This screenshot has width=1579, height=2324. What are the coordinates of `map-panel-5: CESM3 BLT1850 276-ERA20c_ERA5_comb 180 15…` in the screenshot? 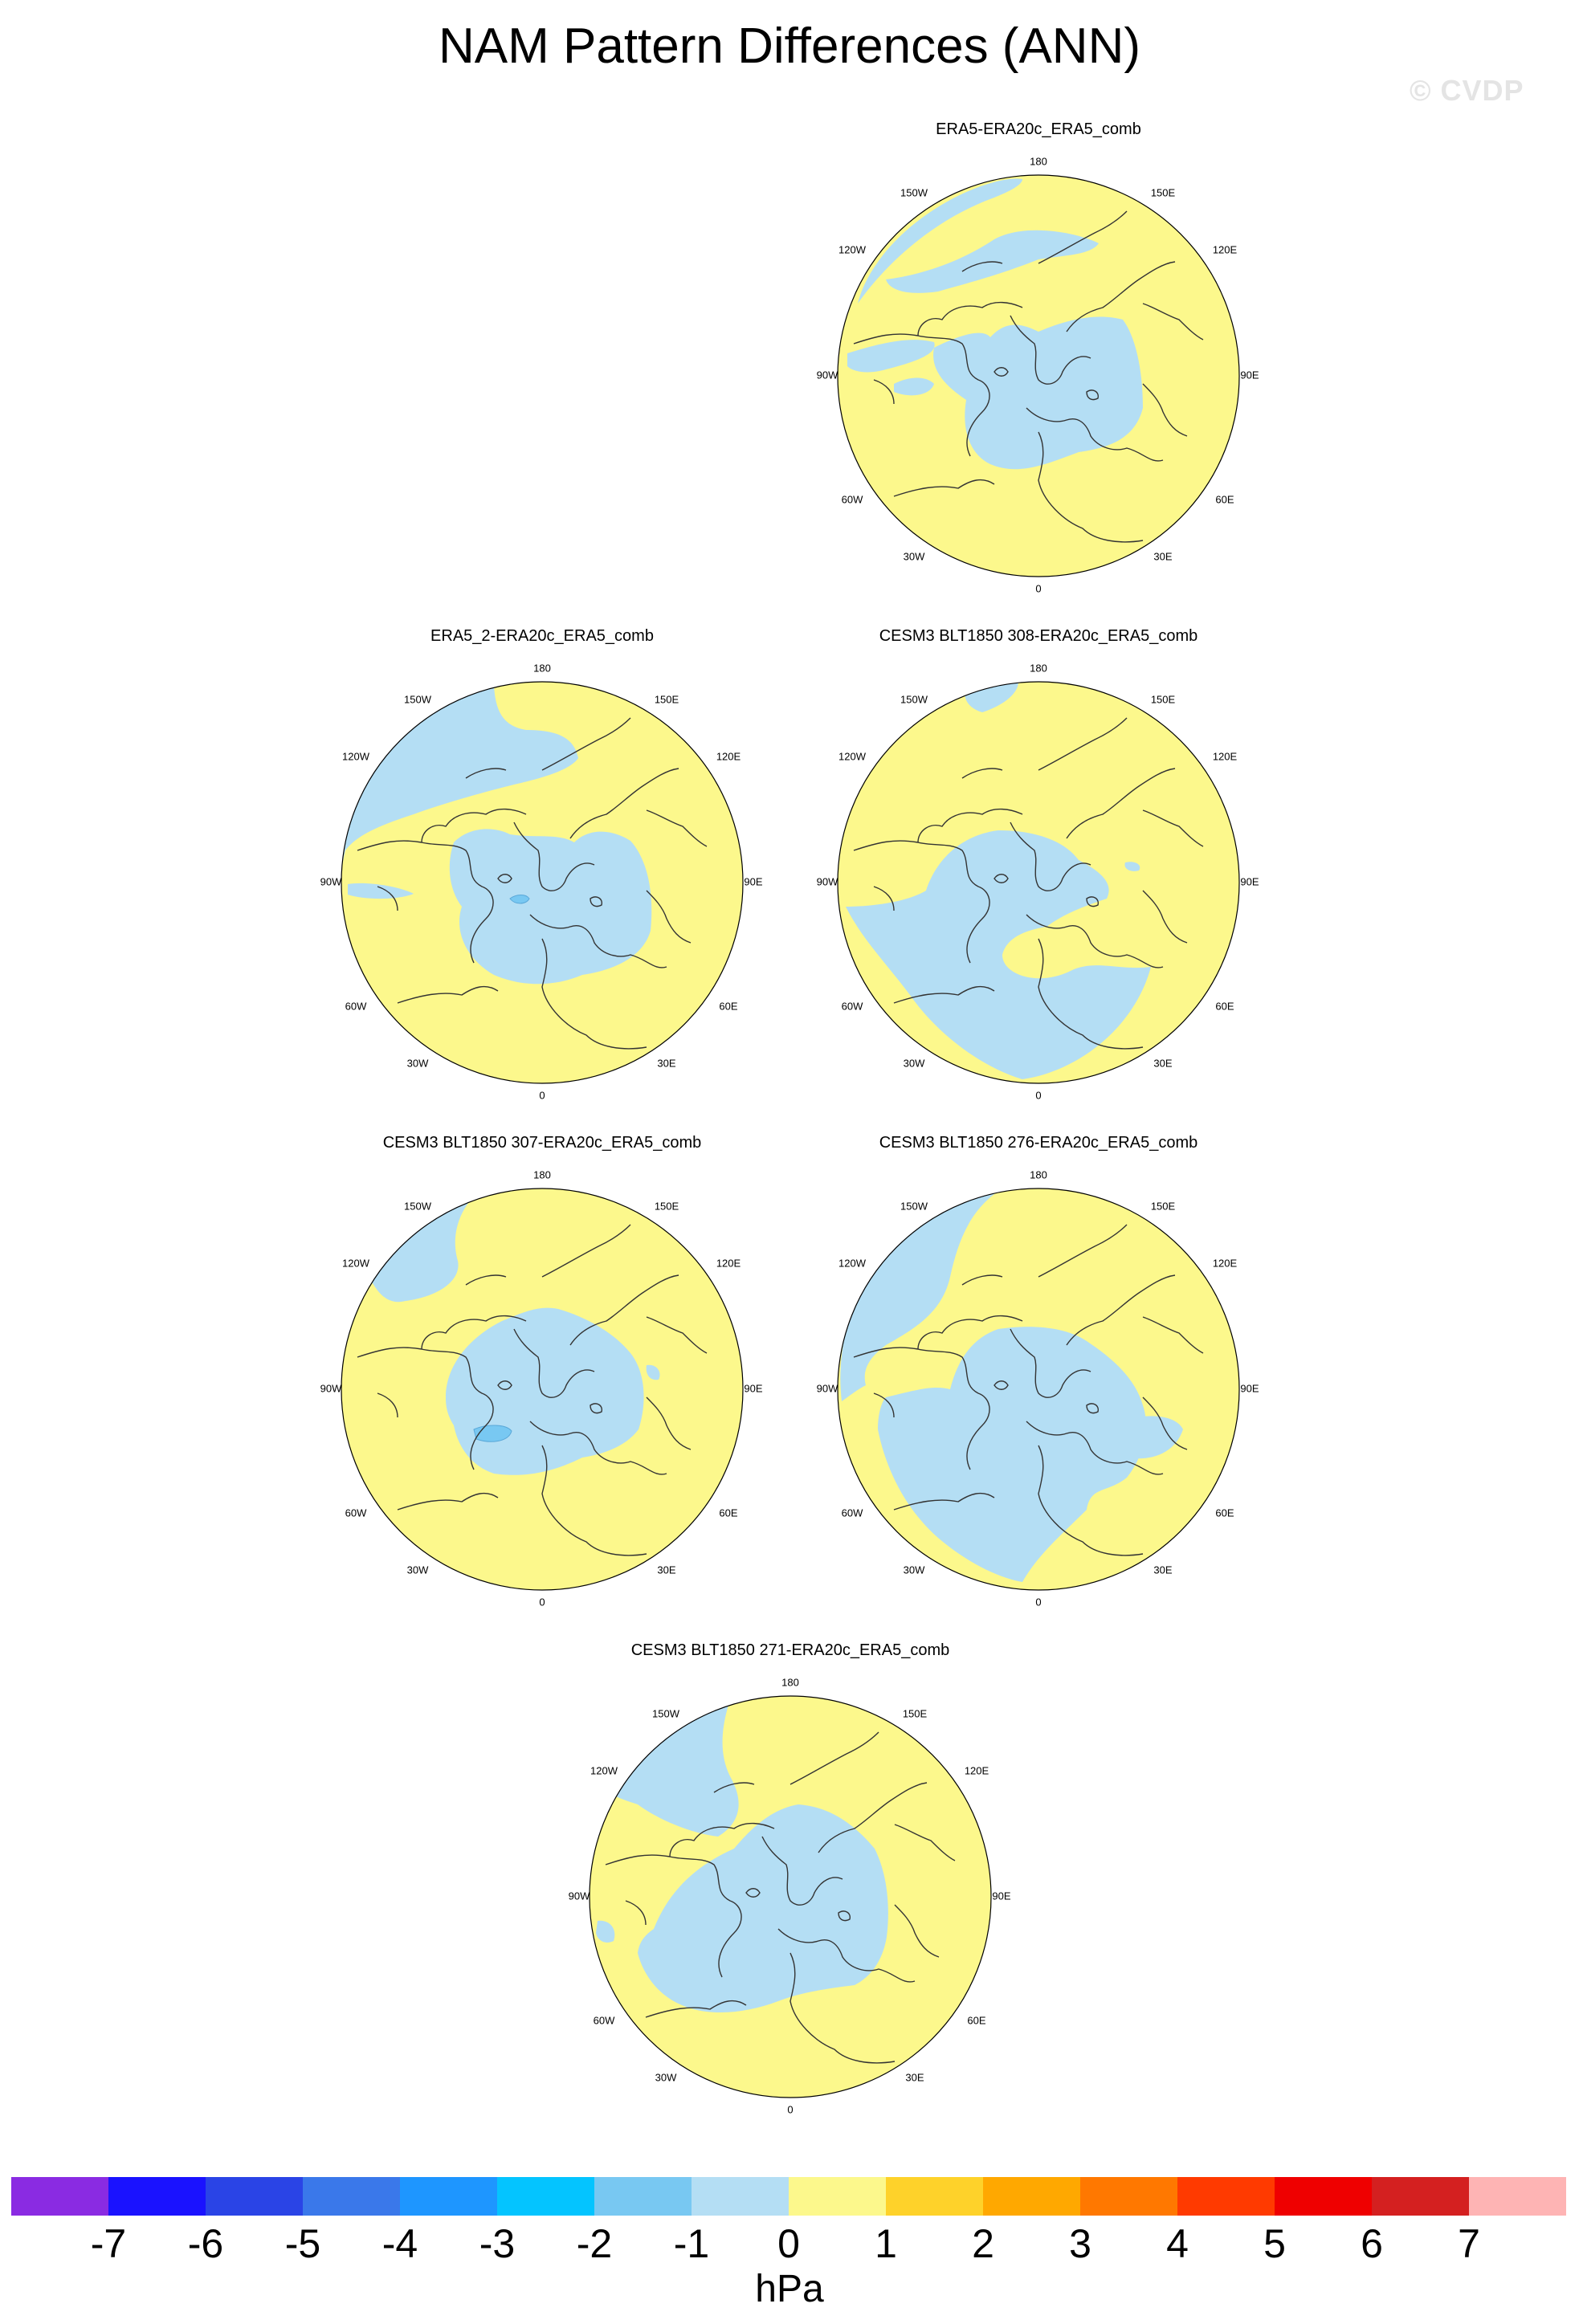 It's located at (1038, 1377).